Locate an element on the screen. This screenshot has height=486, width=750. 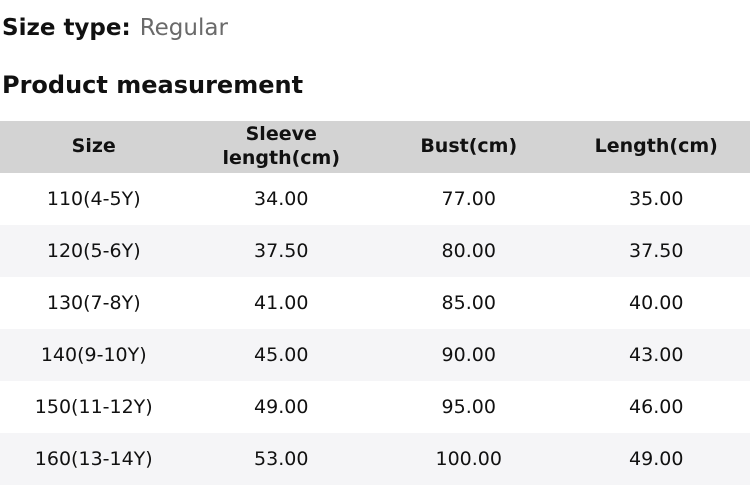
cell-sleeve-length: 45.00 is located at coordinates (281, 355).